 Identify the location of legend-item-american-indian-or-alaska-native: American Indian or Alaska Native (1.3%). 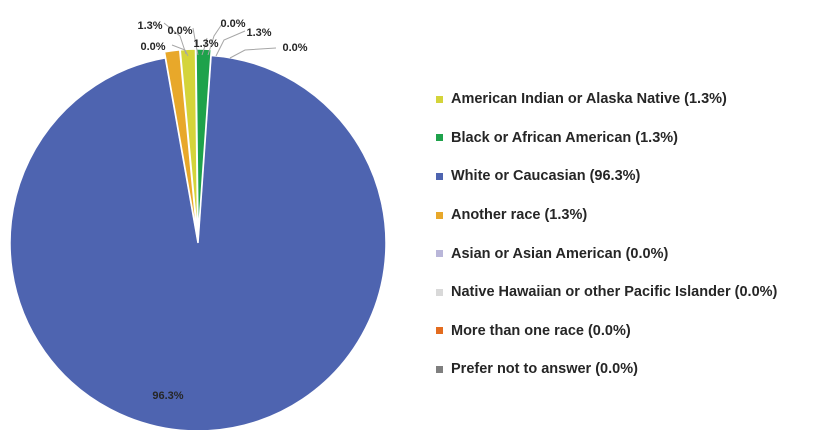
(628, 99).